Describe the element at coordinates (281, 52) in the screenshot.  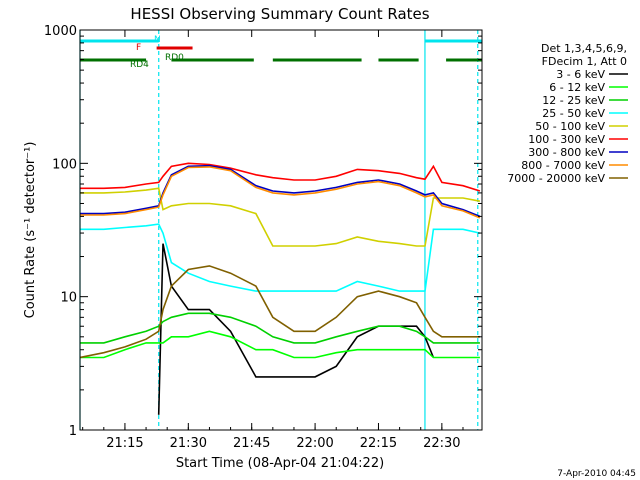
I see `flag-bars: N F RD0 RD4` at that location.